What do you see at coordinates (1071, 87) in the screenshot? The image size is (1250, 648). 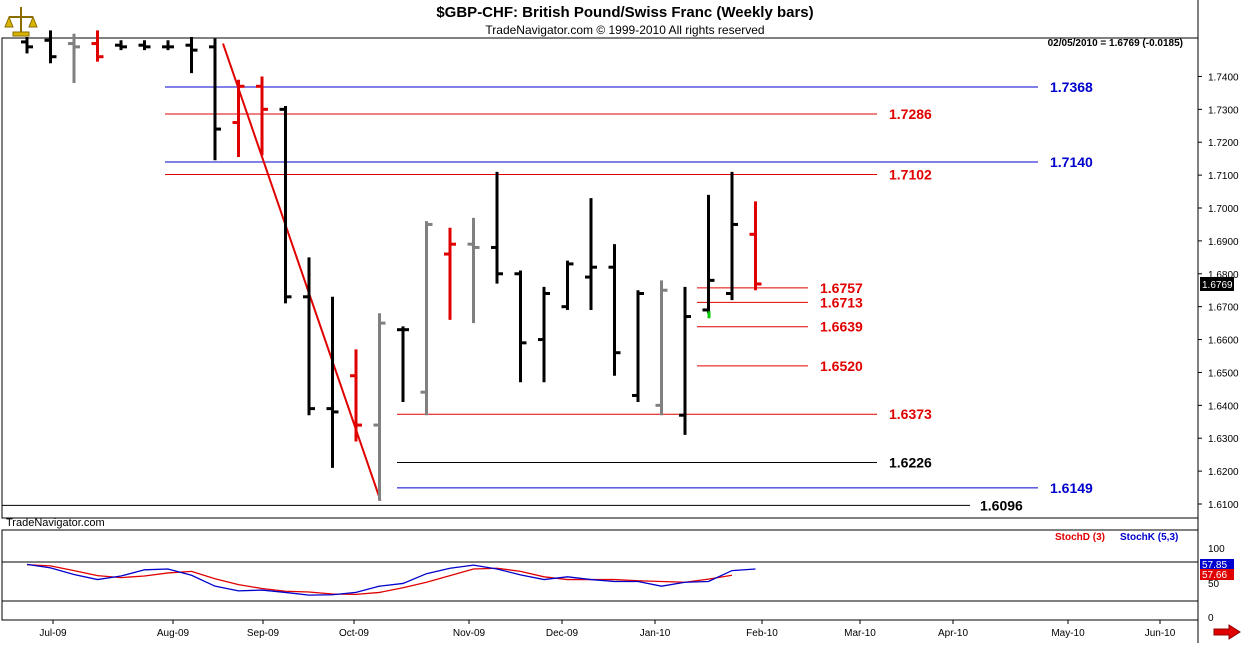 I see `level-label-1.7368: 1.7368` at bounding box center [1071, 87].